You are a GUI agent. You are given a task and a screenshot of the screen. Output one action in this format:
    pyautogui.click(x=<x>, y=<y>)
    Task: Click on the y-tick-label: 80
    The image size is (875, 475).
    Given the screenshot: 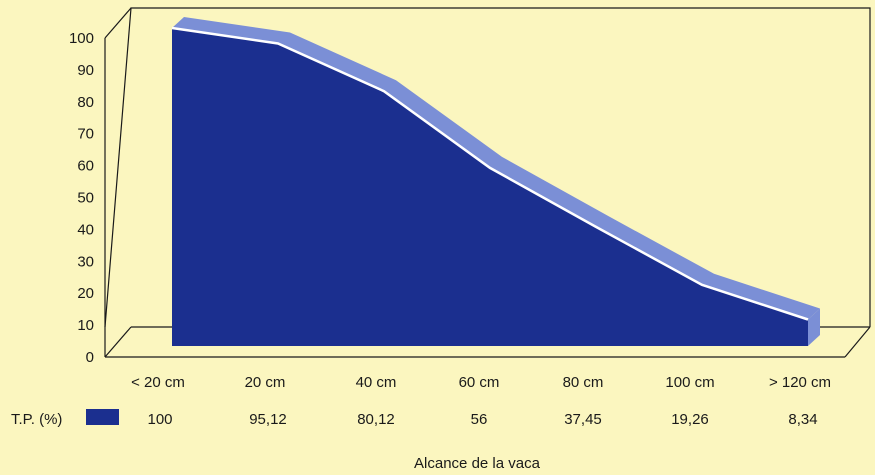 What is the action you would take?
    pyautogui.click(x=85, y=102)
    